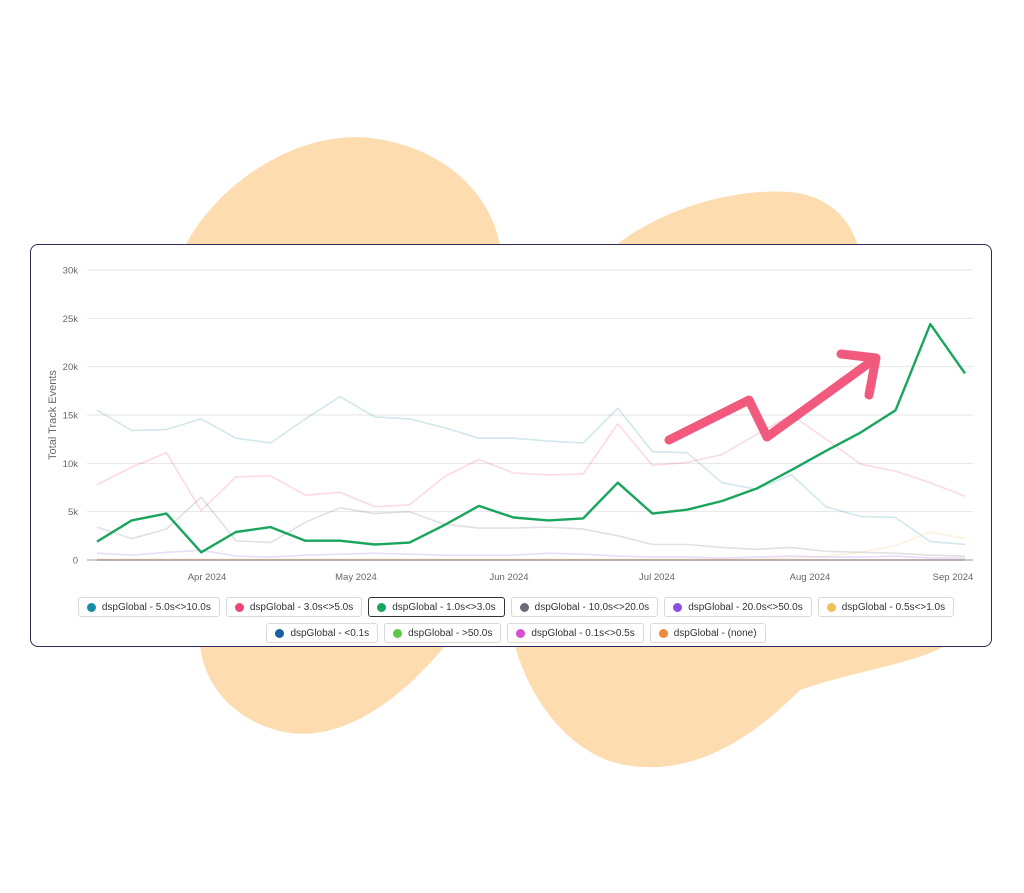  I want to click on legend-item: dspGlobal - 5.0s<>10.0s, so click(148, 607).